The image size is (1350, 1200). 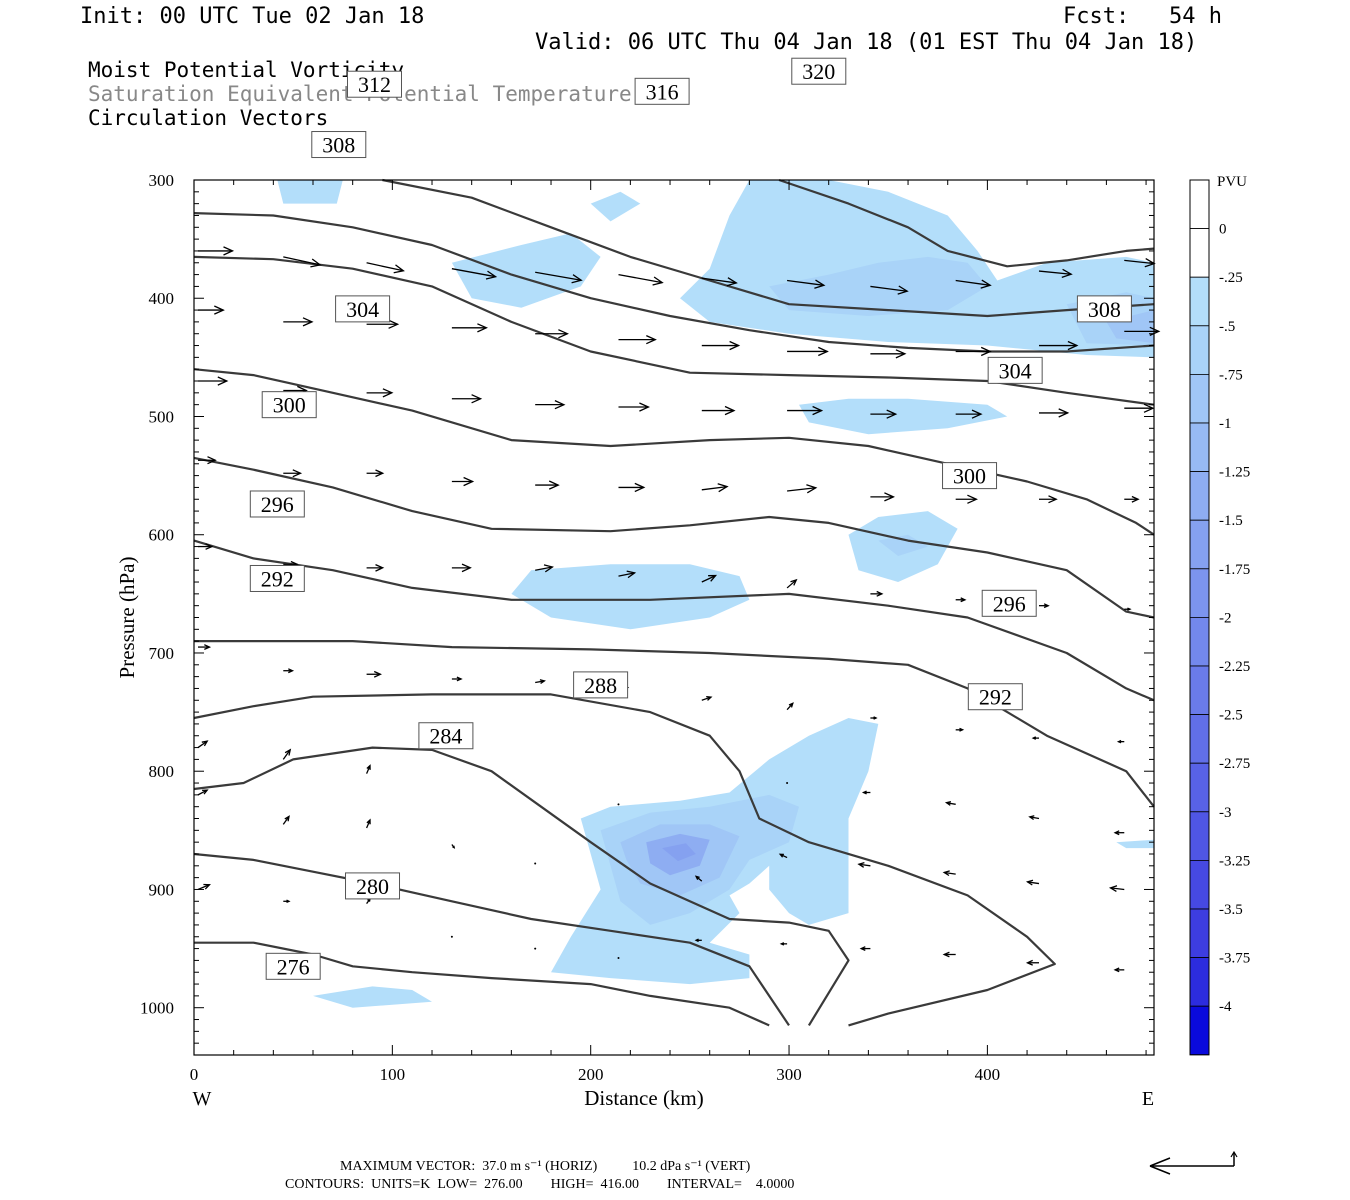 I want to click on svg-text: 296, so click(x=1009, y=603).